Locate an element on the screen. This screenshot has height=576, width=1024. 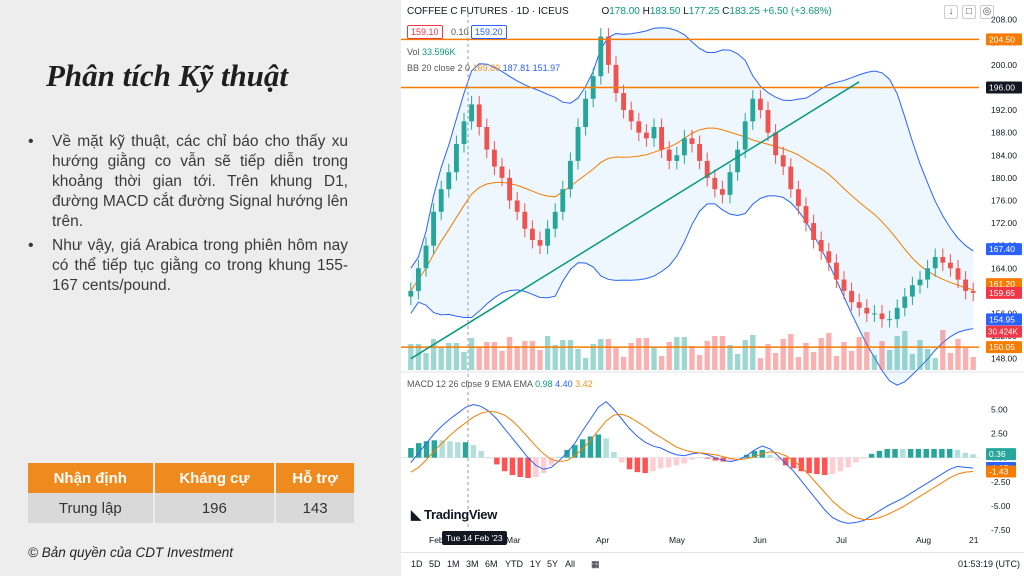
fullscreen-icon: □ is located at coordinates (969, 12).